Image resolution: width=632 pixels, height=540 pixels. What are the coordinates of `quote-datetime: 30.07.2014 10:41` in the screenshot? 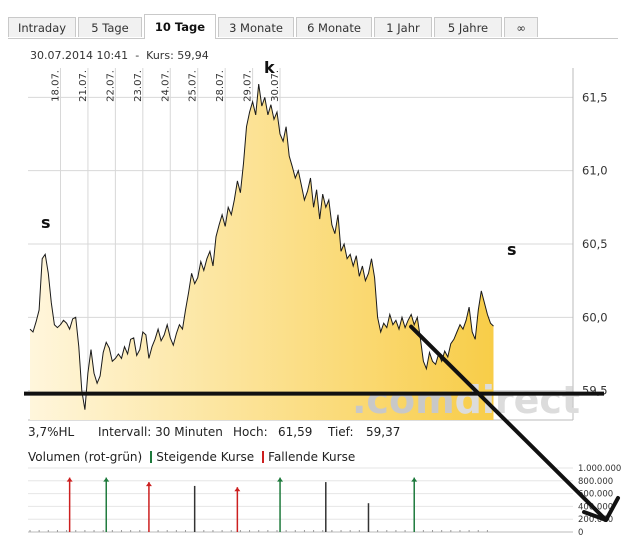 It's located at (79, 55).